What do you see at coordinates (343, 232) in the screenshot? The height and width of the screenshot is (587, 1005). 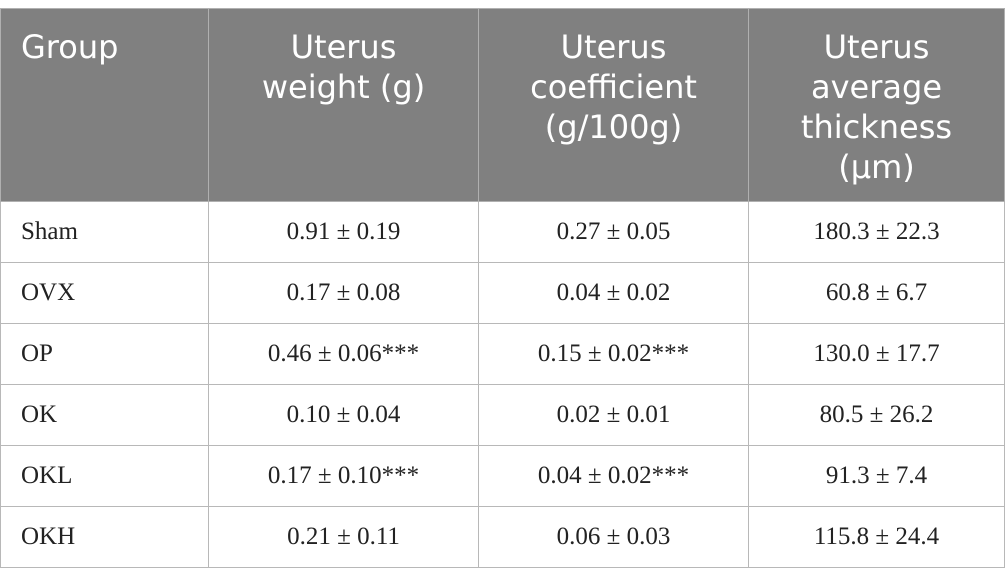 I see `cell-weight: 0.91 ± 0.19` at bounding box center [343, 232].